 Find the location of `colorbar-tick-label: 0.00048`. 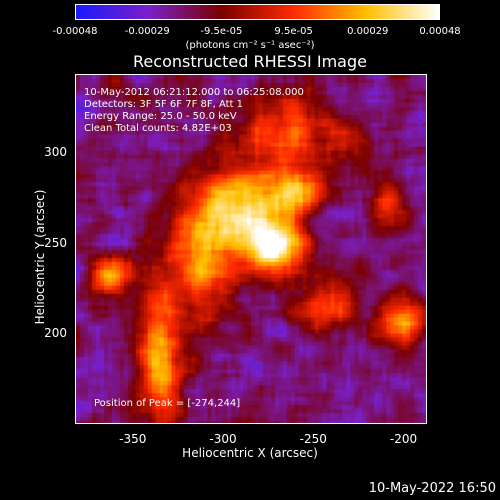

colorbar-tick-label: 0.00048 is located at coordinates (440, 31).